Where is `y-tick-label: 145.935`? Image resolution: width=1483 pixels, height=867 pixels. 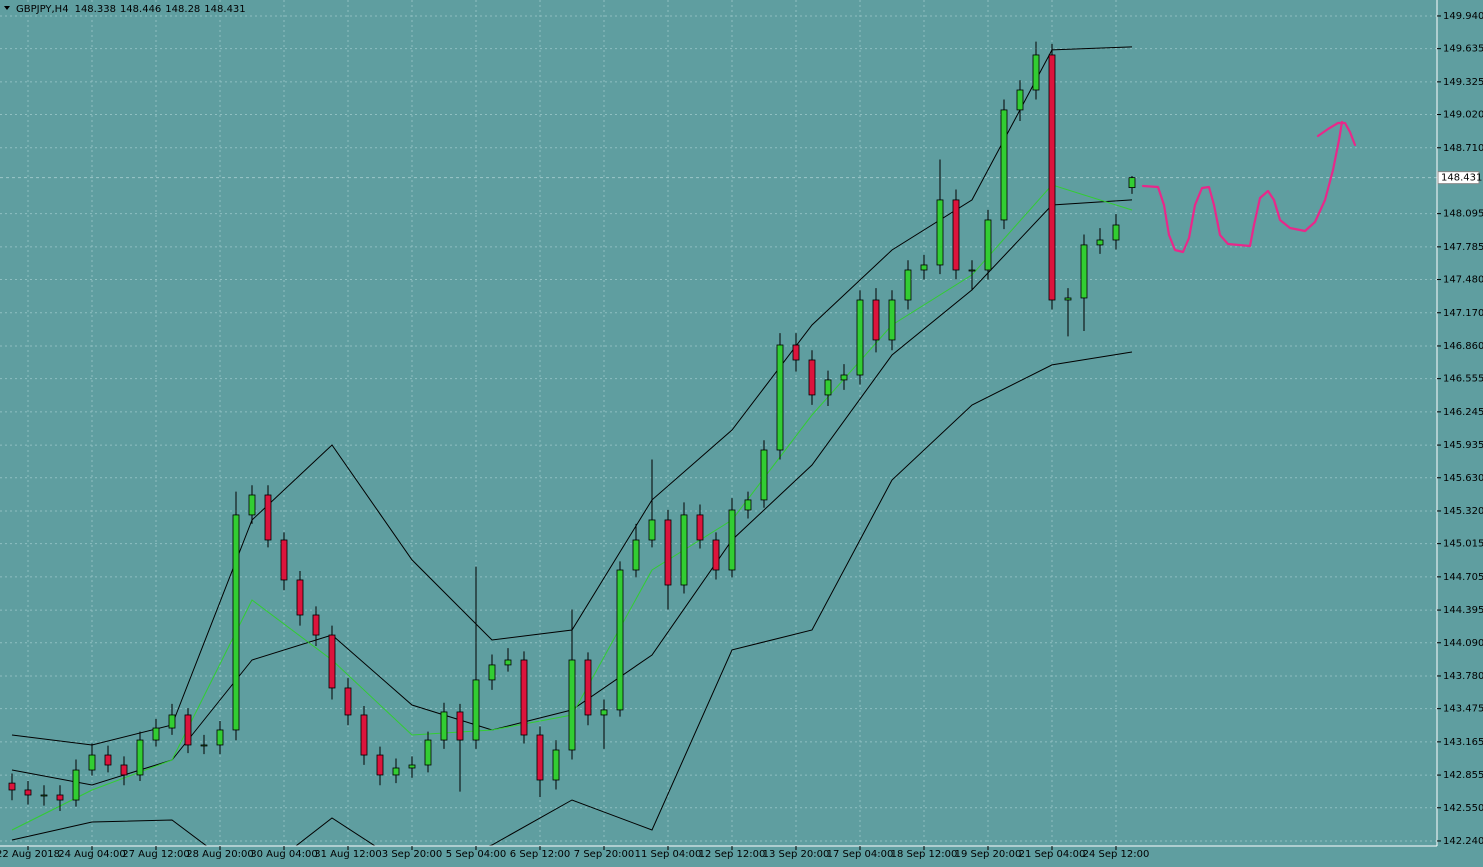 y-tick-label: 145.935 is located at coordinates (1463, 445).